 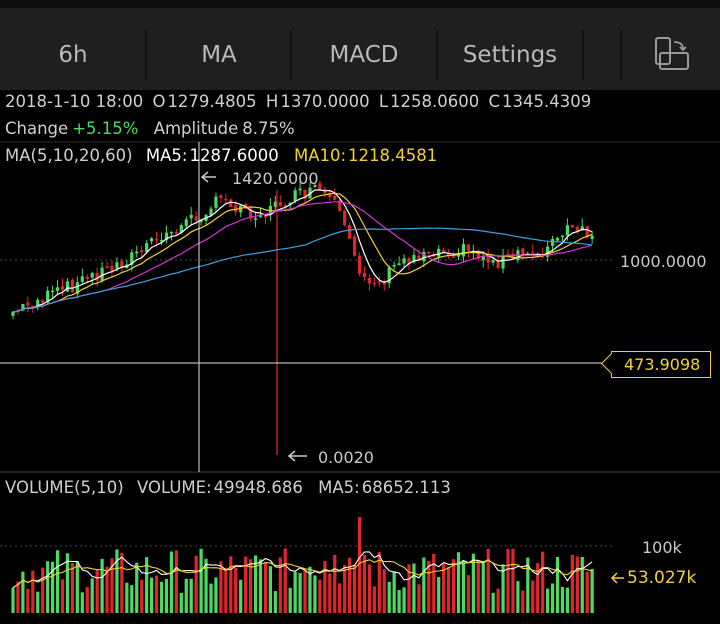 What do you see at coordinates (152, 128) in the screenshot?
I see `change-readout: Change +5.15% Amplitude 8.75%` at bounding box center [152, 128].